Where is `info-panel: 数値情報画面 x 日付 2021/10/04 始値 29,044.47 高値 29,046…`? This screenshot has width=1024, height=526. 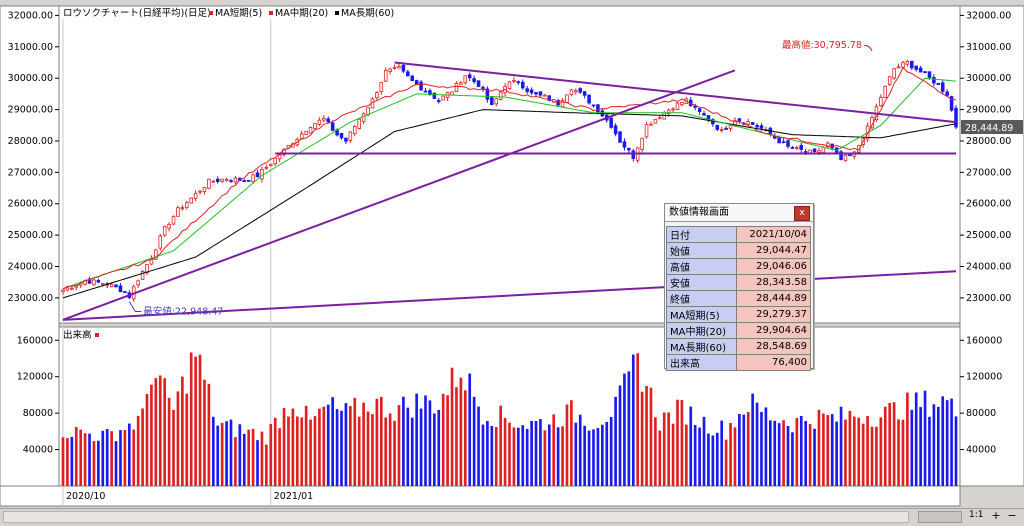
info-panel: 数値情報画面 x 日付 2021/10/04 始値 29,044.47 高値 29,046… is located at coordinates (739, 287).